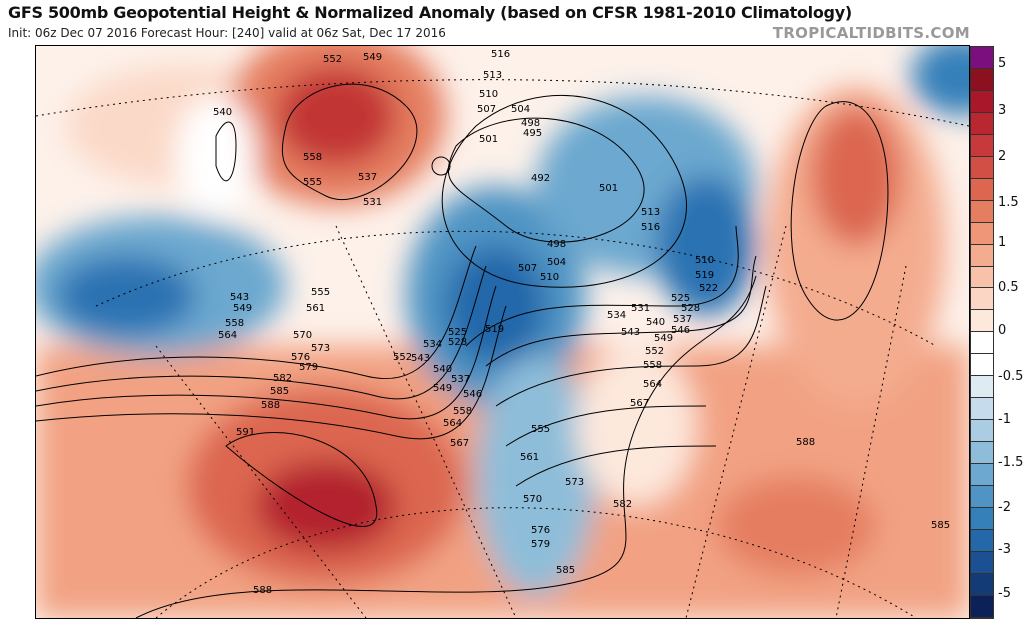  I want to click on contour-label: 591, so click(245, 432).